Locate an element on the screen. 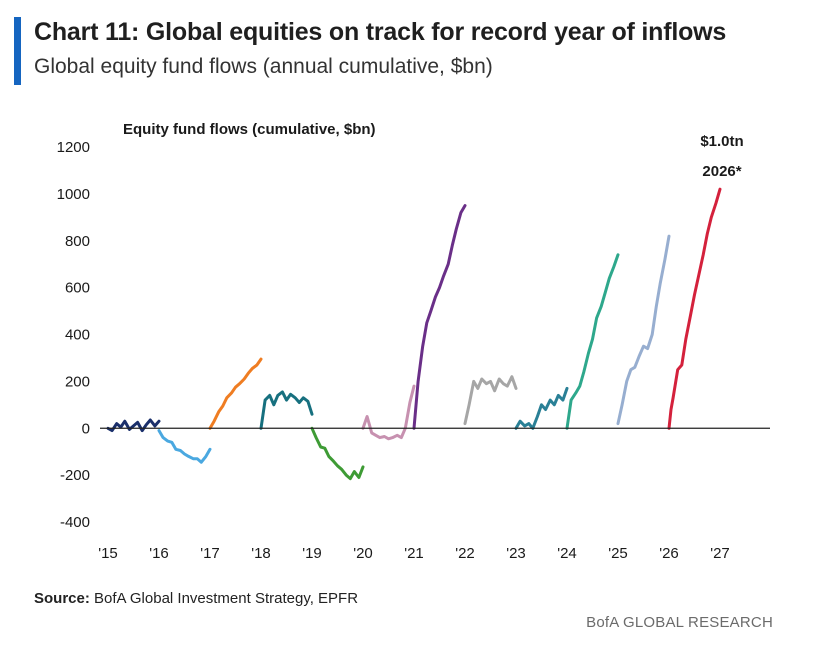 The image size is (825, 663). x-tick-label: '24 is located at coordinates (567, 553).